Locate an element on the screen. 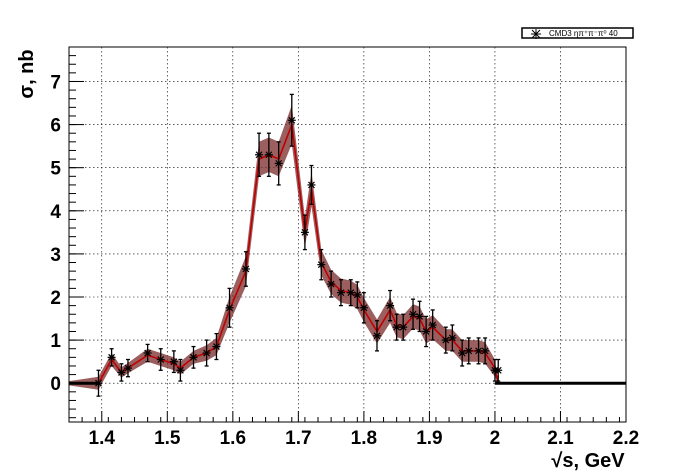 The height and width of the screenshot is (472, 696). x-tick-label: 1.9 is located at coordinates (429, 438).